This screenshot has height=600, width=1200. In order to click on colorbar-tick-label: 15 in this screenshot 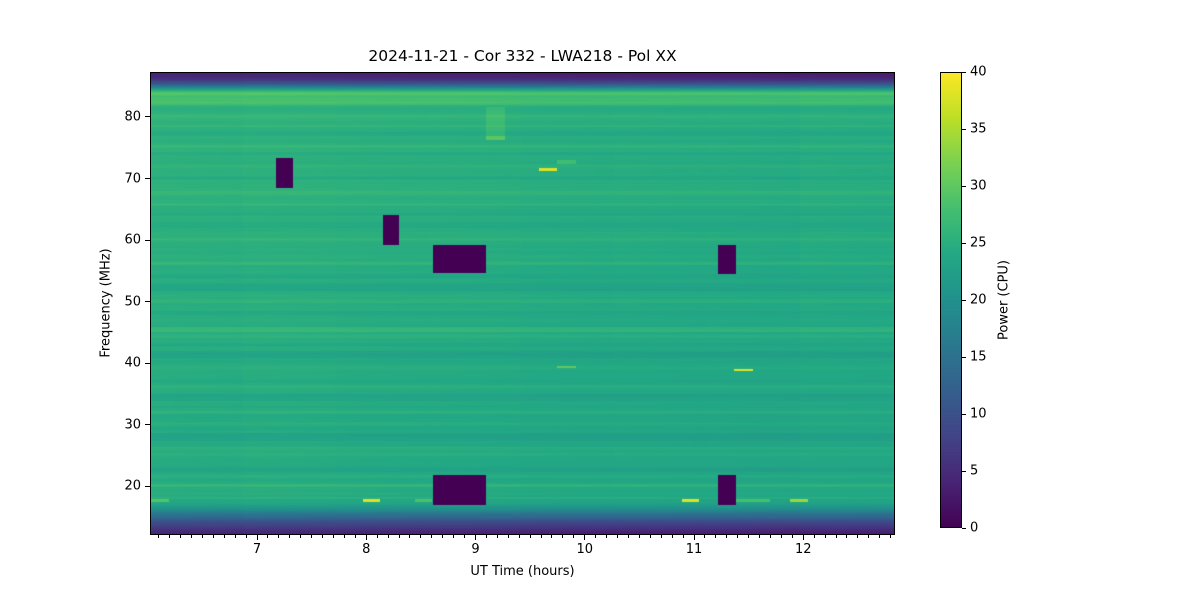, I will do `click(978, 357)`.